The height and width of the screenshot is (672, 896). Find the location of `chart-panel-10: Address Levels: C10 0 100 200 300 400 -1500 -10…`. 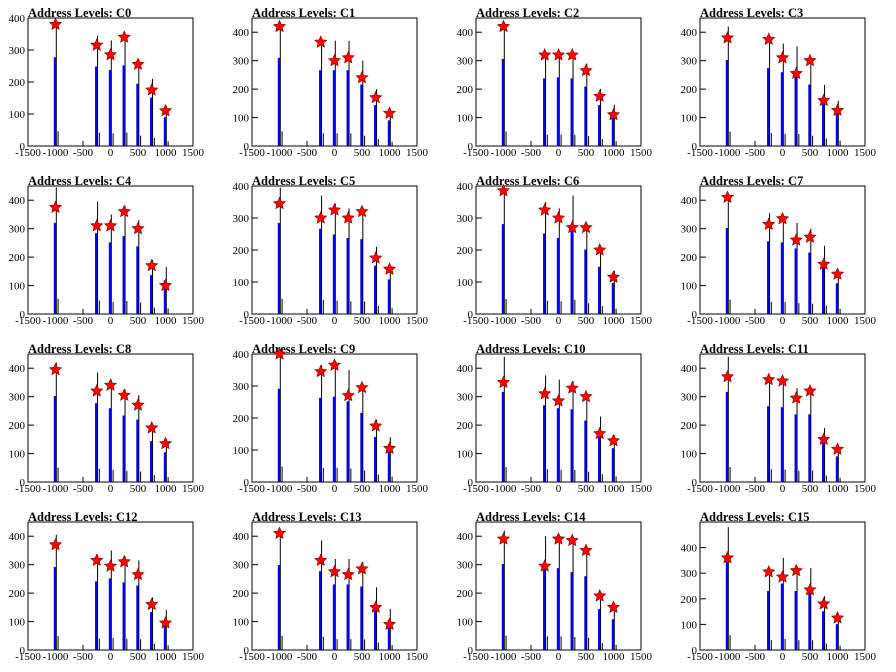

chart-panel-10: Address Levels: C10 0 100 200 300 400 -1500 -10… is located at coordinates (555, 418).